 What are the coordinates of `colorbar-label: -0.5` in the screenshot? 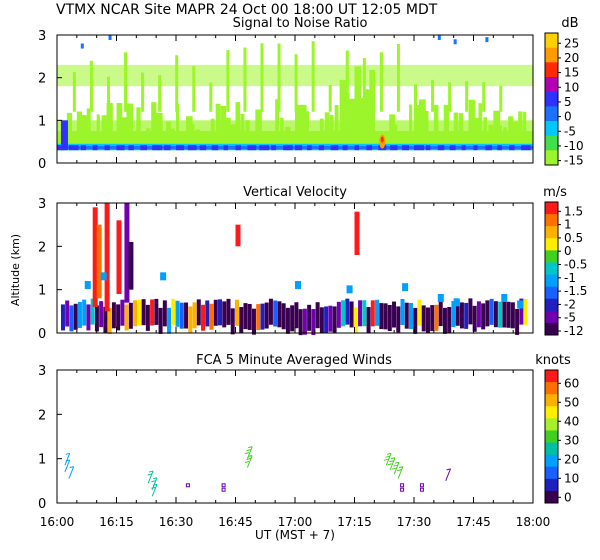 It's located at (575, 265).